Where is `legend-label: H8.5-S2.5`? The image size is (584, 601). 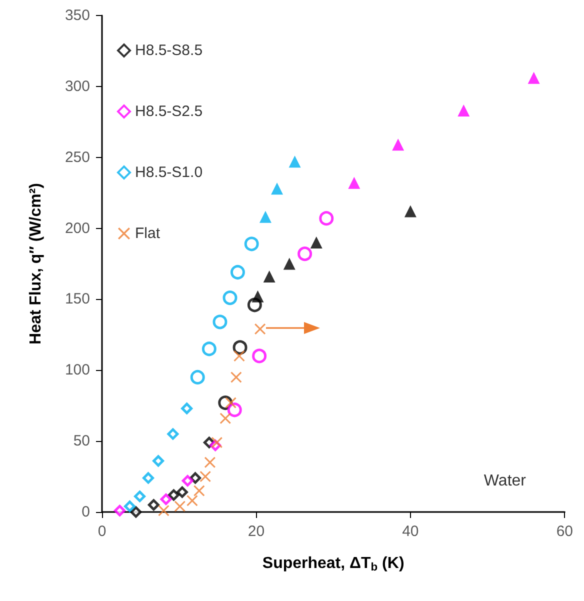 legend-label: H8.5-S2.5 is located at coordinates (169, 111).